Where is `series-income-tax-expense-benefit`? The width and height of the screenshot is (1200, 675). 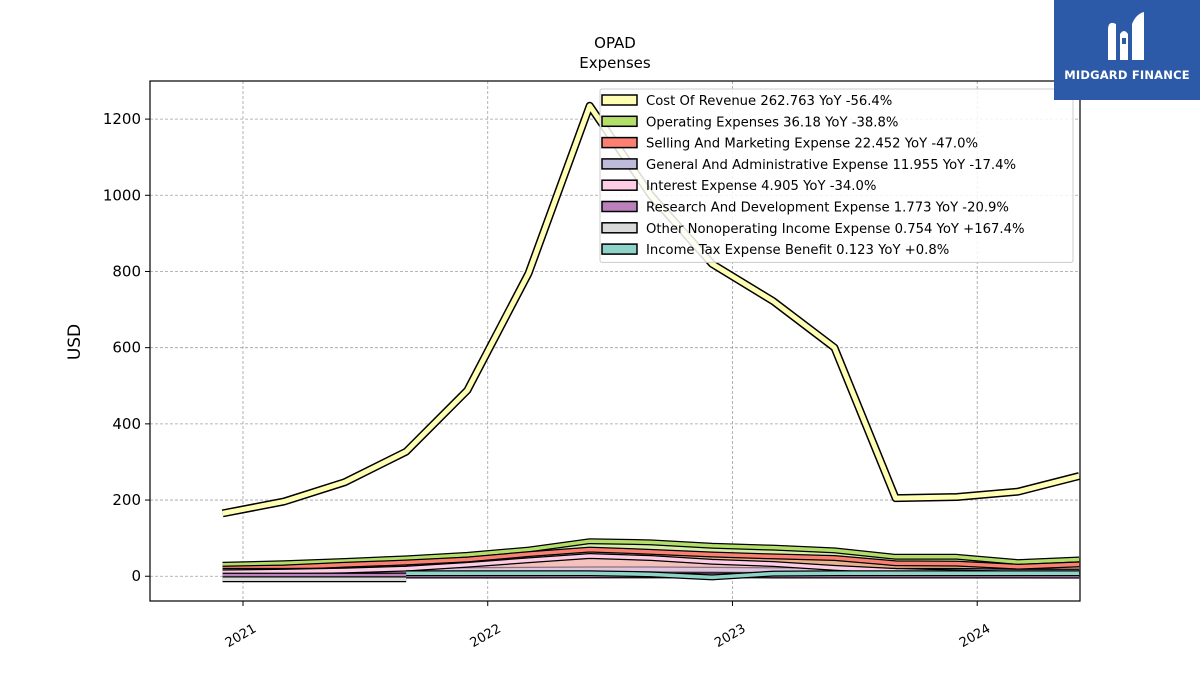 series-income-tax-expense-benefit is located at coordinates (743, 575).